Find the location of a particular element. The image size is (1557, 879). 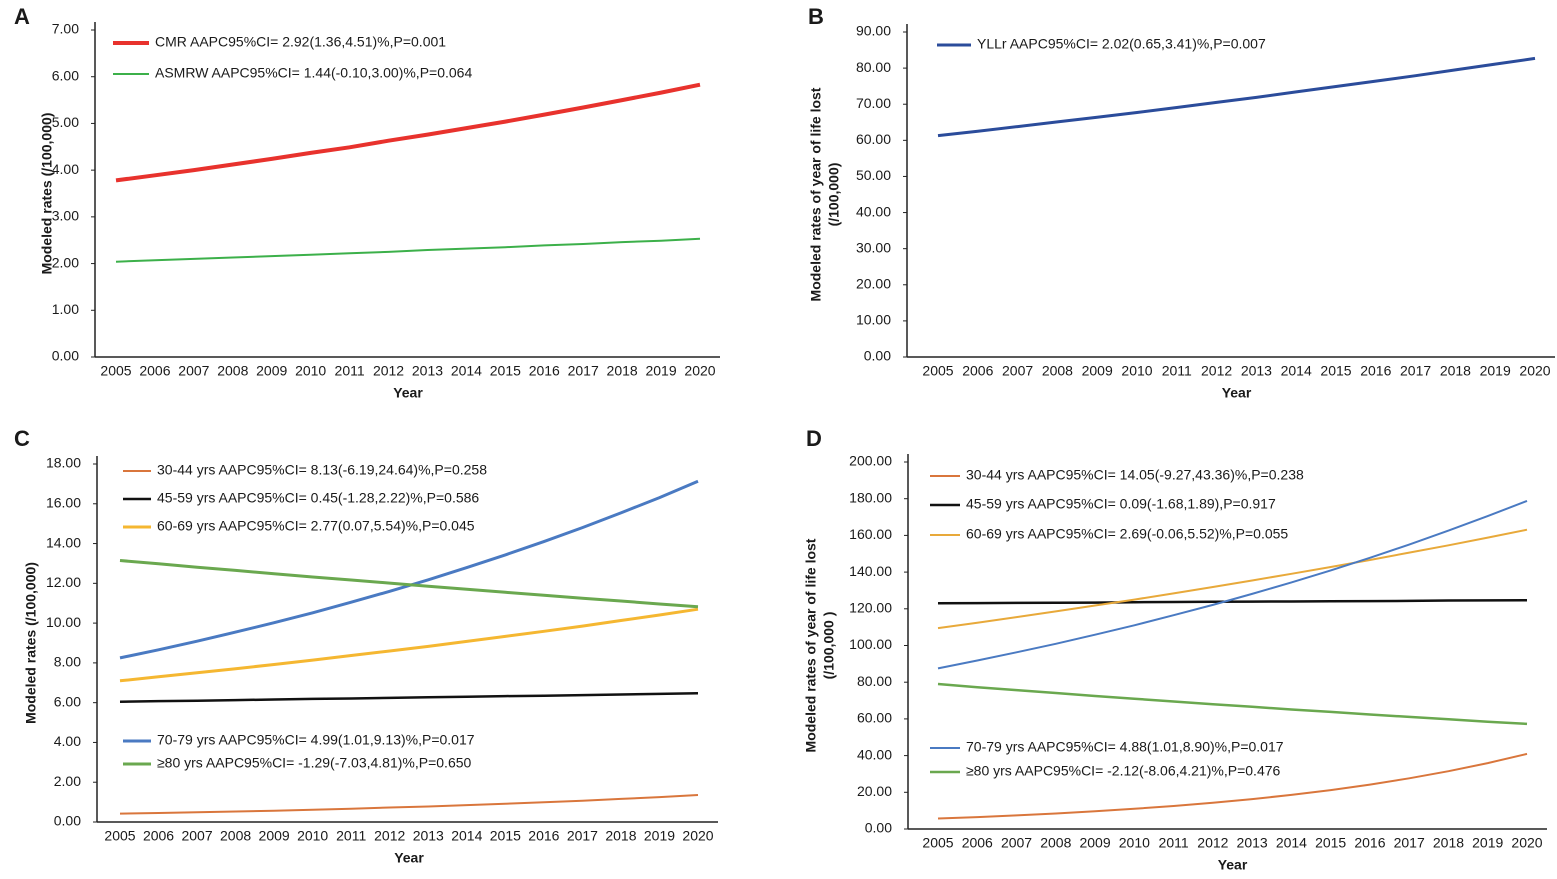

y-tick-label: 200.00 is located at coordinates (870, 461).